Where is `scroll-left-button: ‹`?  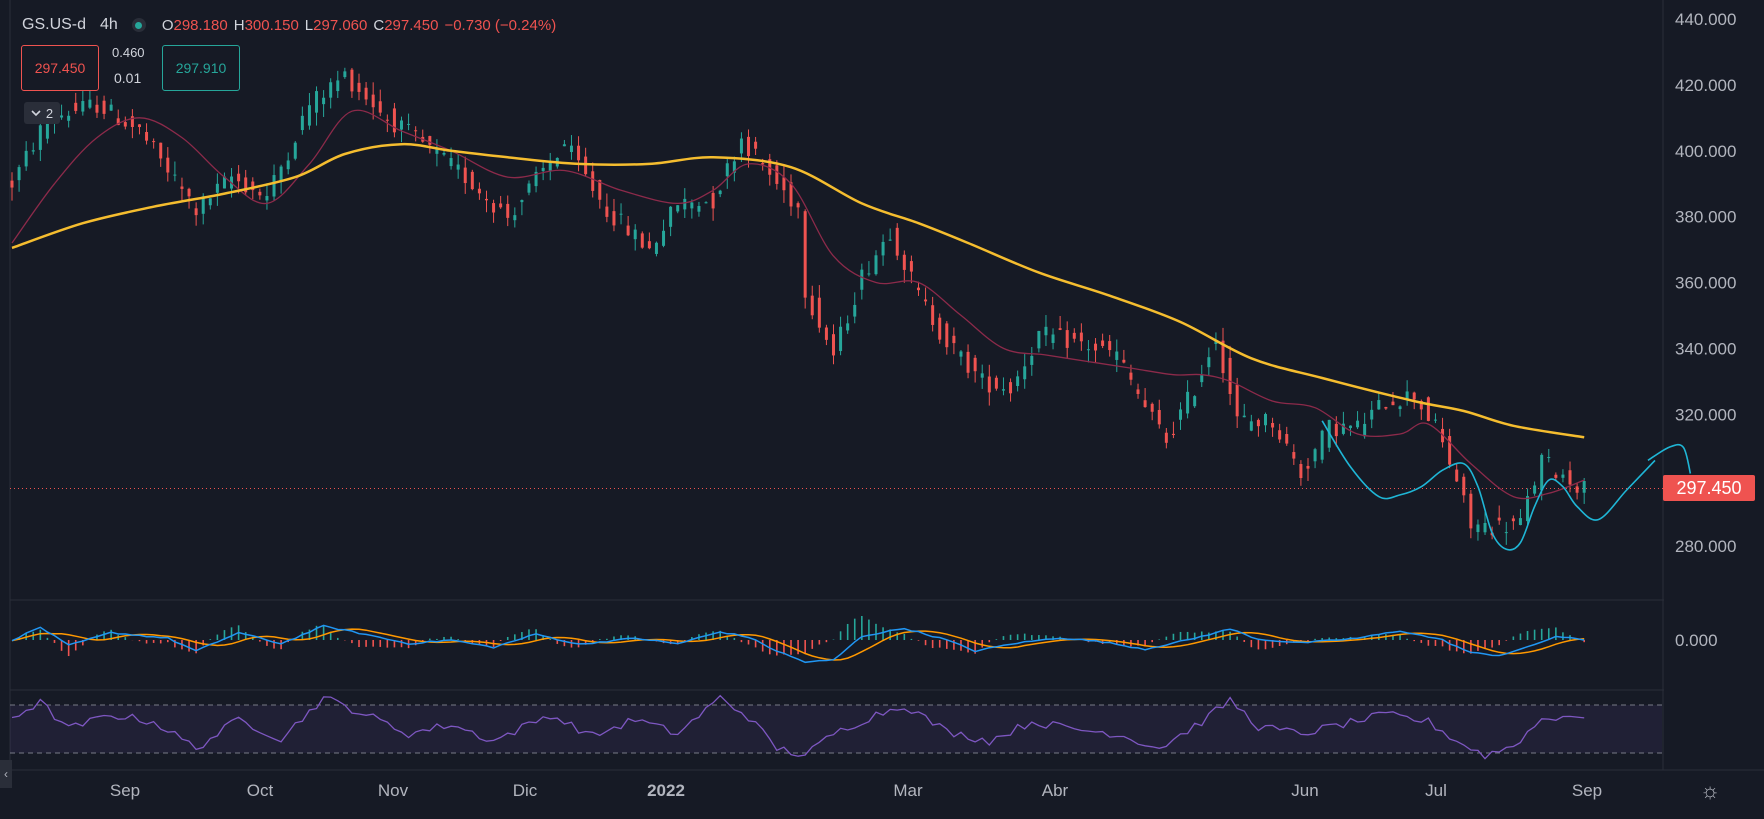 scroll-left-button: ‹ is located at coordinates (6, 774).